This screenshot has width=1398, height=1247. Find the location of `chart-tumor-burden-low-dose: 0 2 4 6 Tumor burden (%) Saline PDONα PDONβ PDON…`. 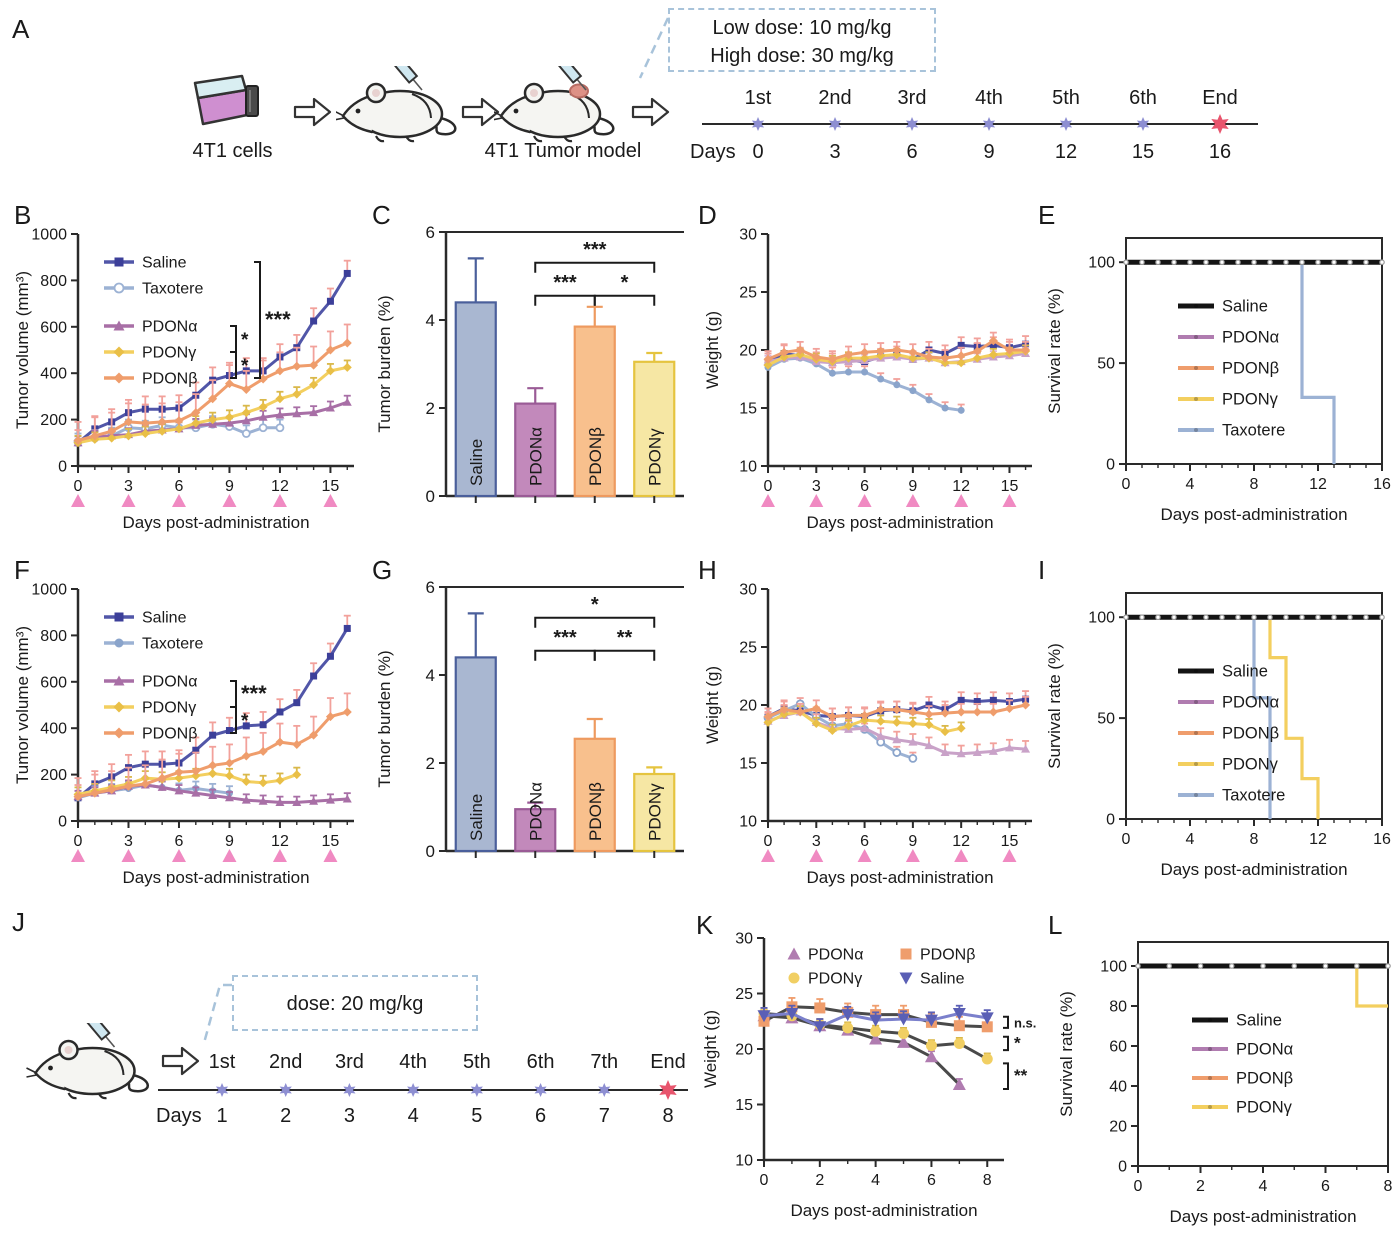

chart-tumor-burden-low-dose: 0 2 4 6 Tumor burden (%) Saline PDONα PDONβ PDON… is located at coordinates (529, 364).